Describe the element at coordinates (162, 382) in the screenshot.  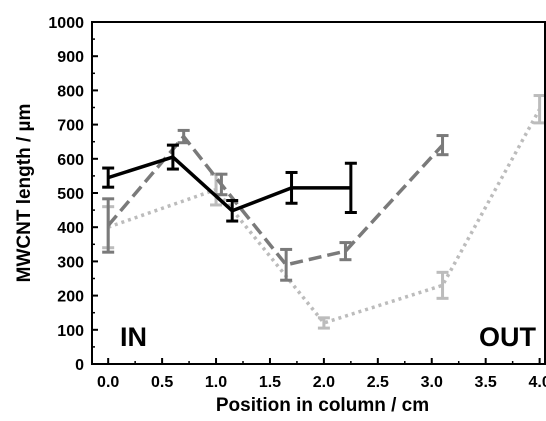
I see `x-tick-label: 0.5` at that location.